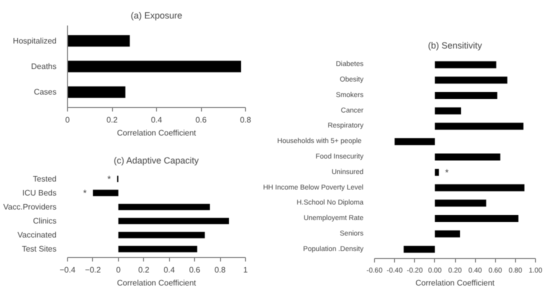  Describe the element at coordinates (455, 45) in the screenshot. I see `chart-title: (b) Sensitivity` at that location.